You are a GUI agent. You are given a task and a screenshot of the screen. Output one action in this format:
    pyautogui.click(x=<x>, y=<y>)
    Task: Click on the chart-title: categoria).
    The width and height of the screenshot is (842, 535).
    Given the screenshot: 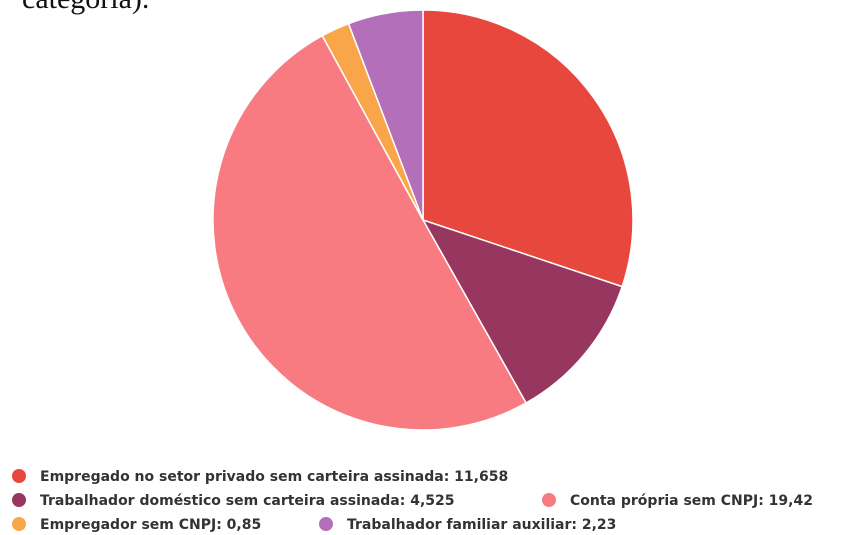 What is the action you would take?
    pyautogui.click(x=85, y=7)
    